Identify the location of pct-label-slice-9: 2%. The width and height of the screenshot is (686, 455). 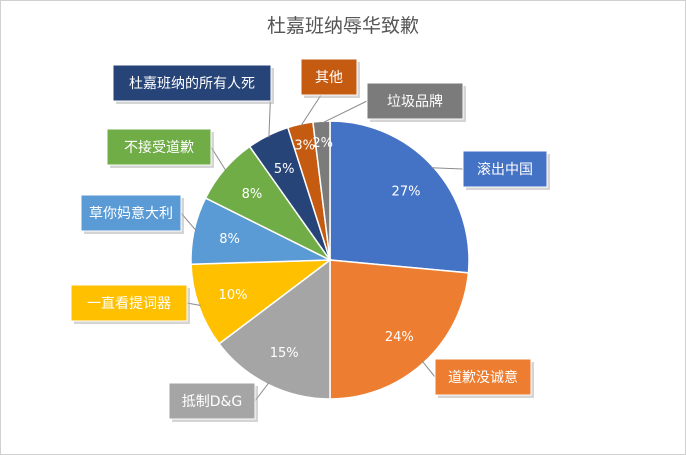
(322, 143).